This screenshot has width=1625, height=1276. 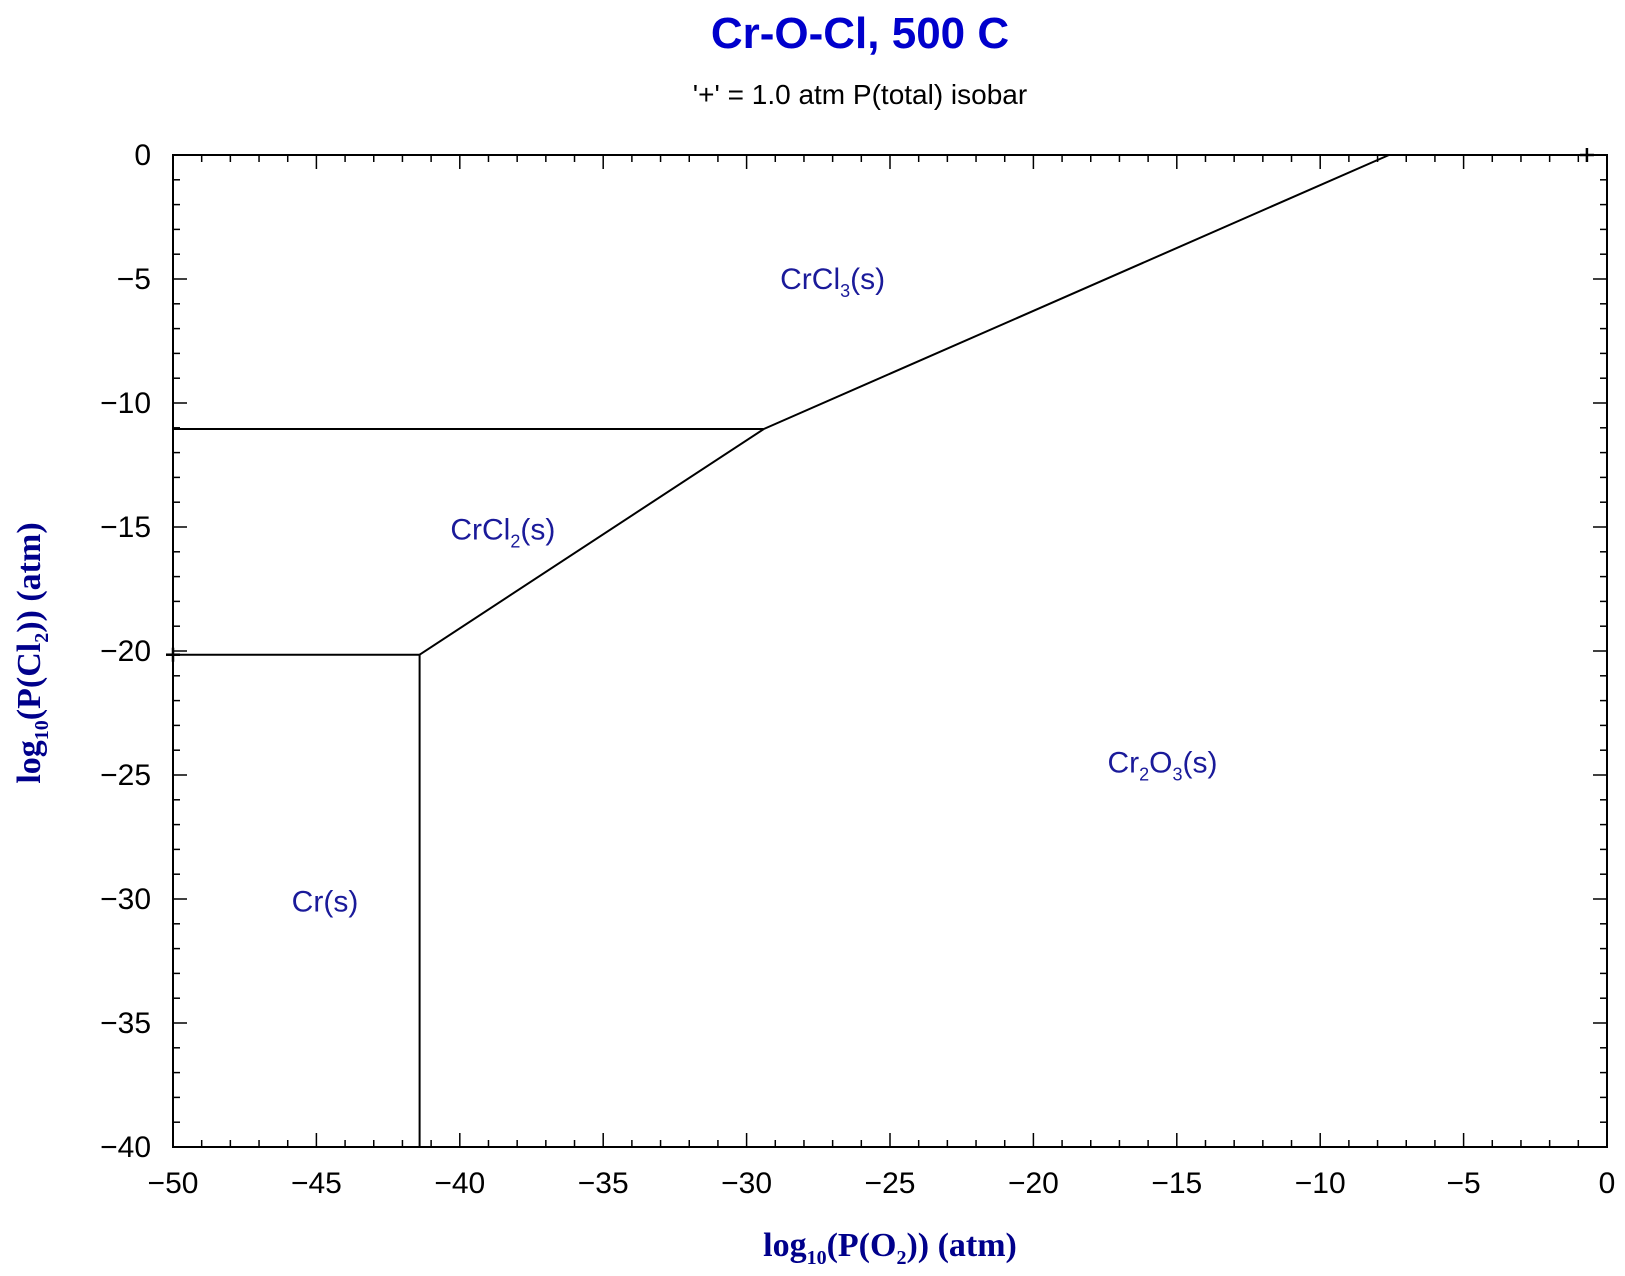 I want to click on x-tick-label: −10, so click(x=1320, y=1183).